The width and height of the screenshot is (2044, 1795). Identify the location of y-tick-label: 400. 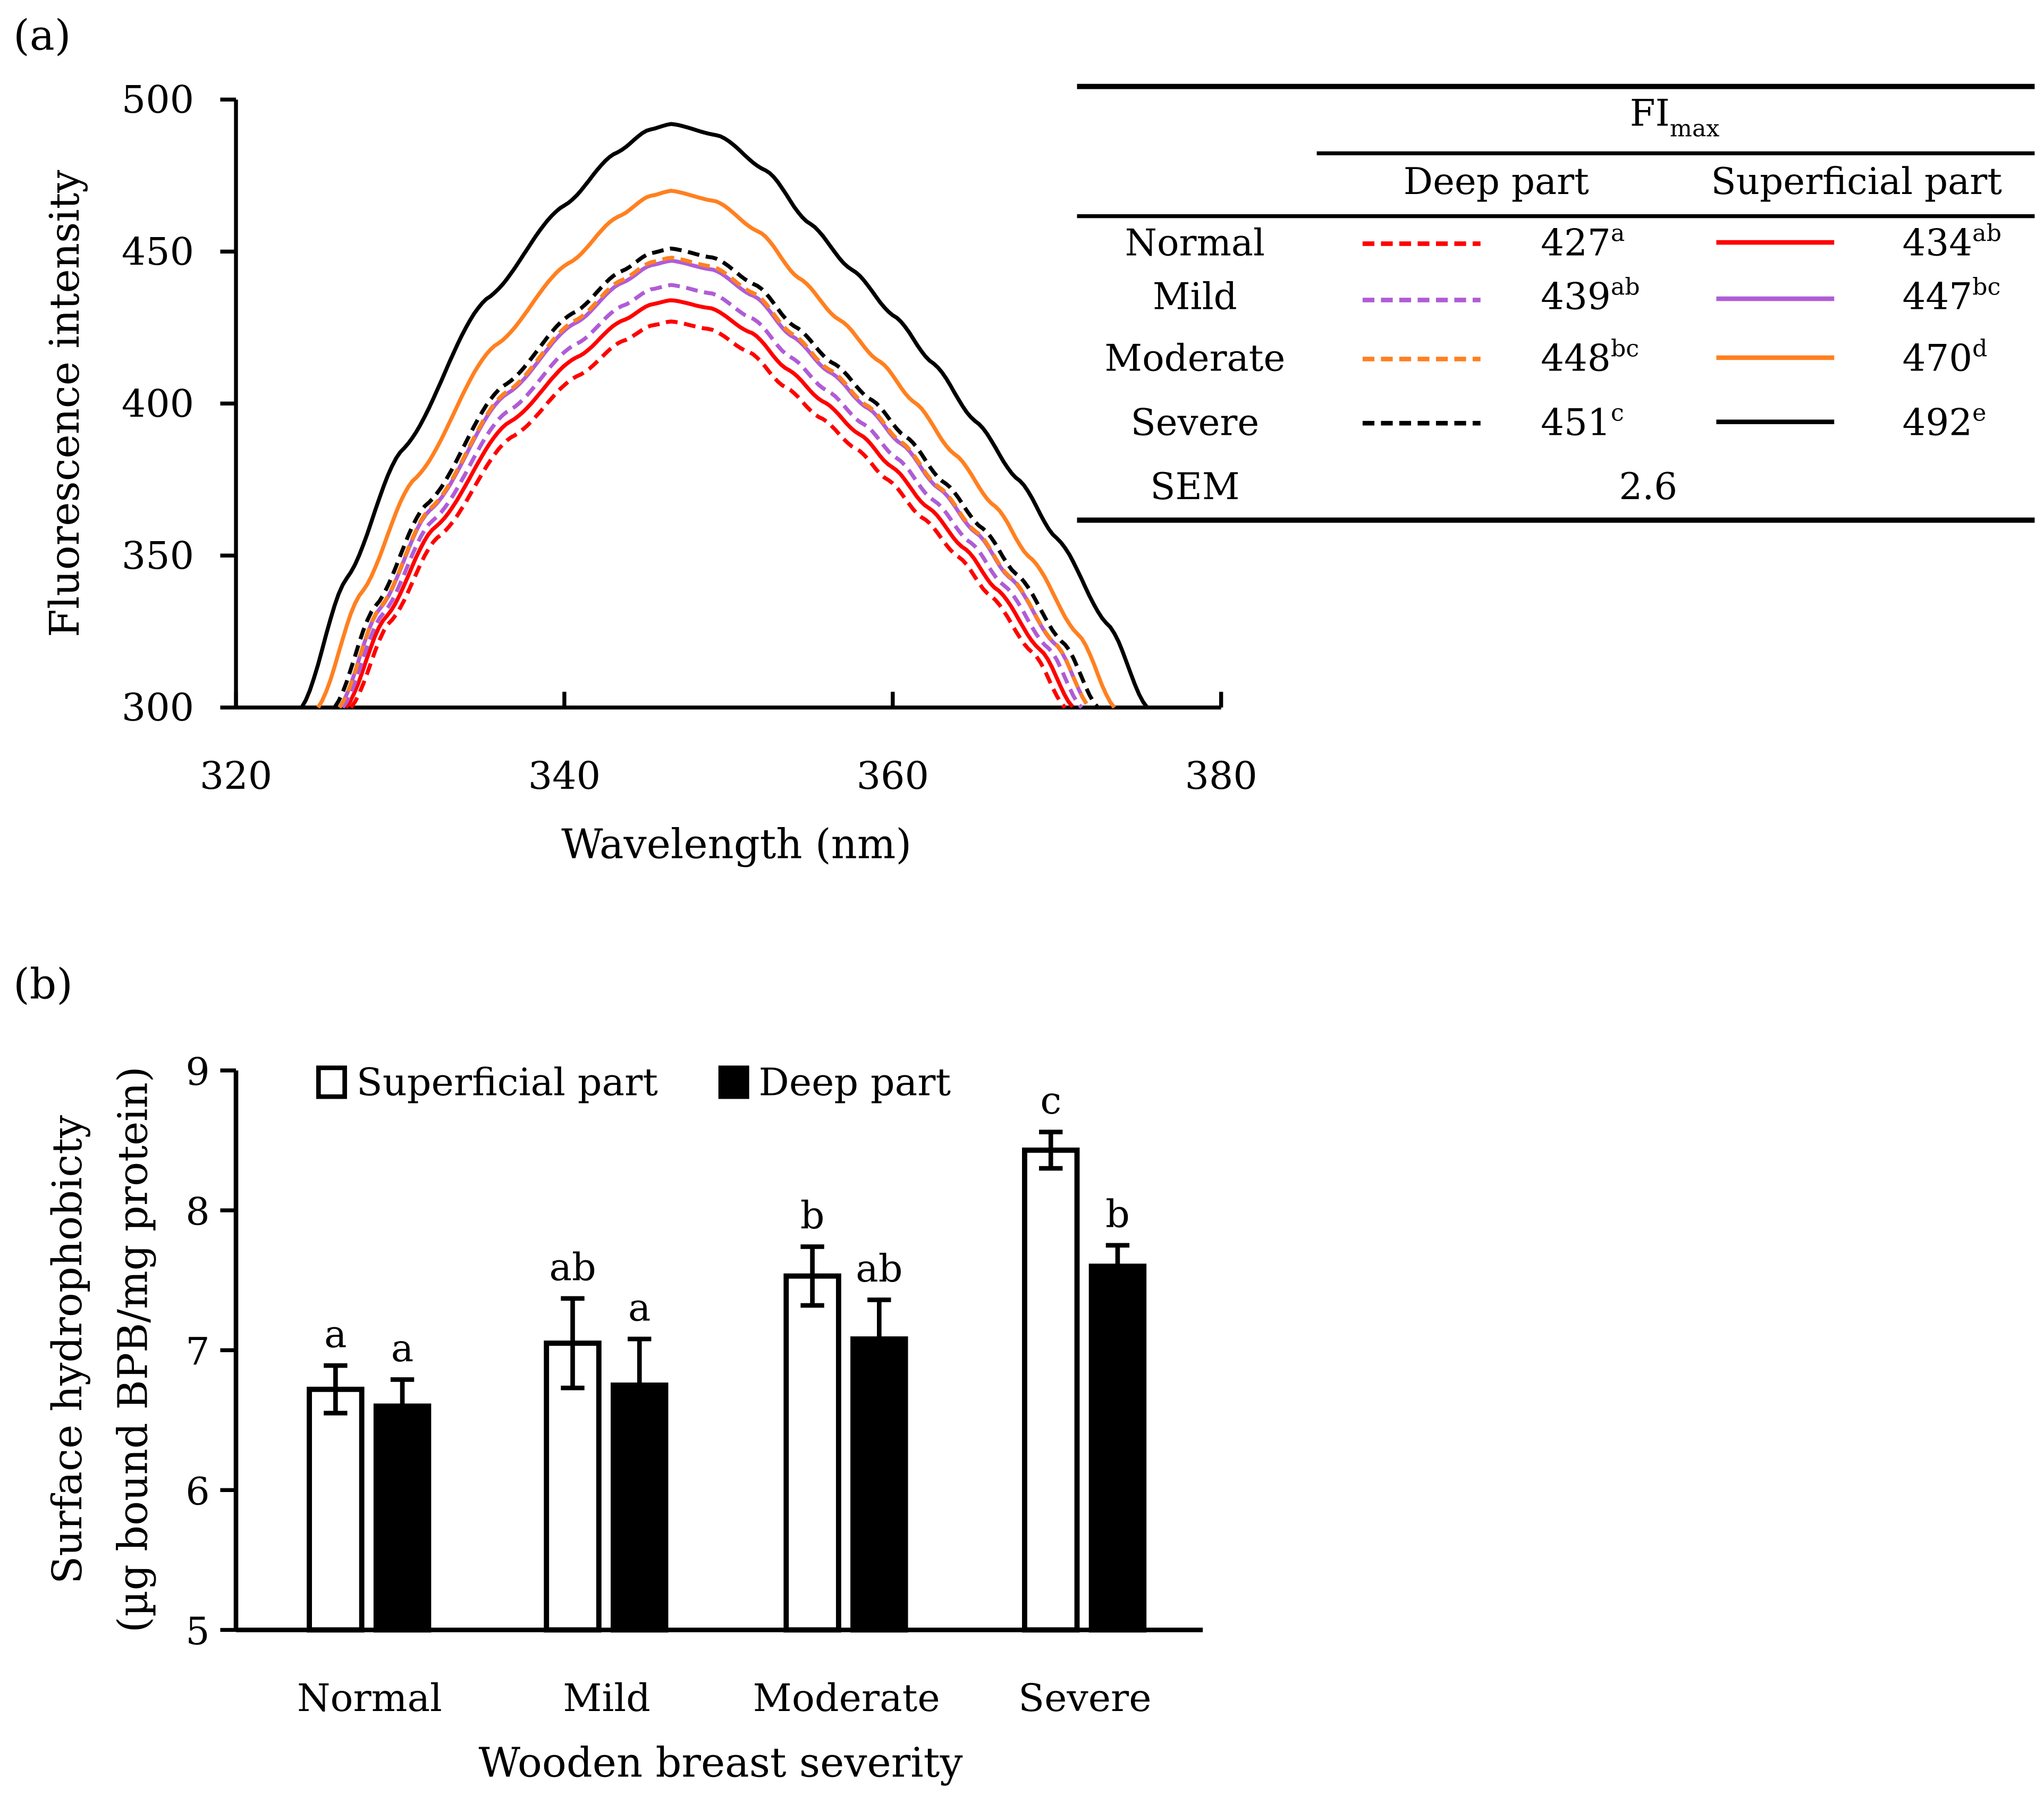
(158, 404).